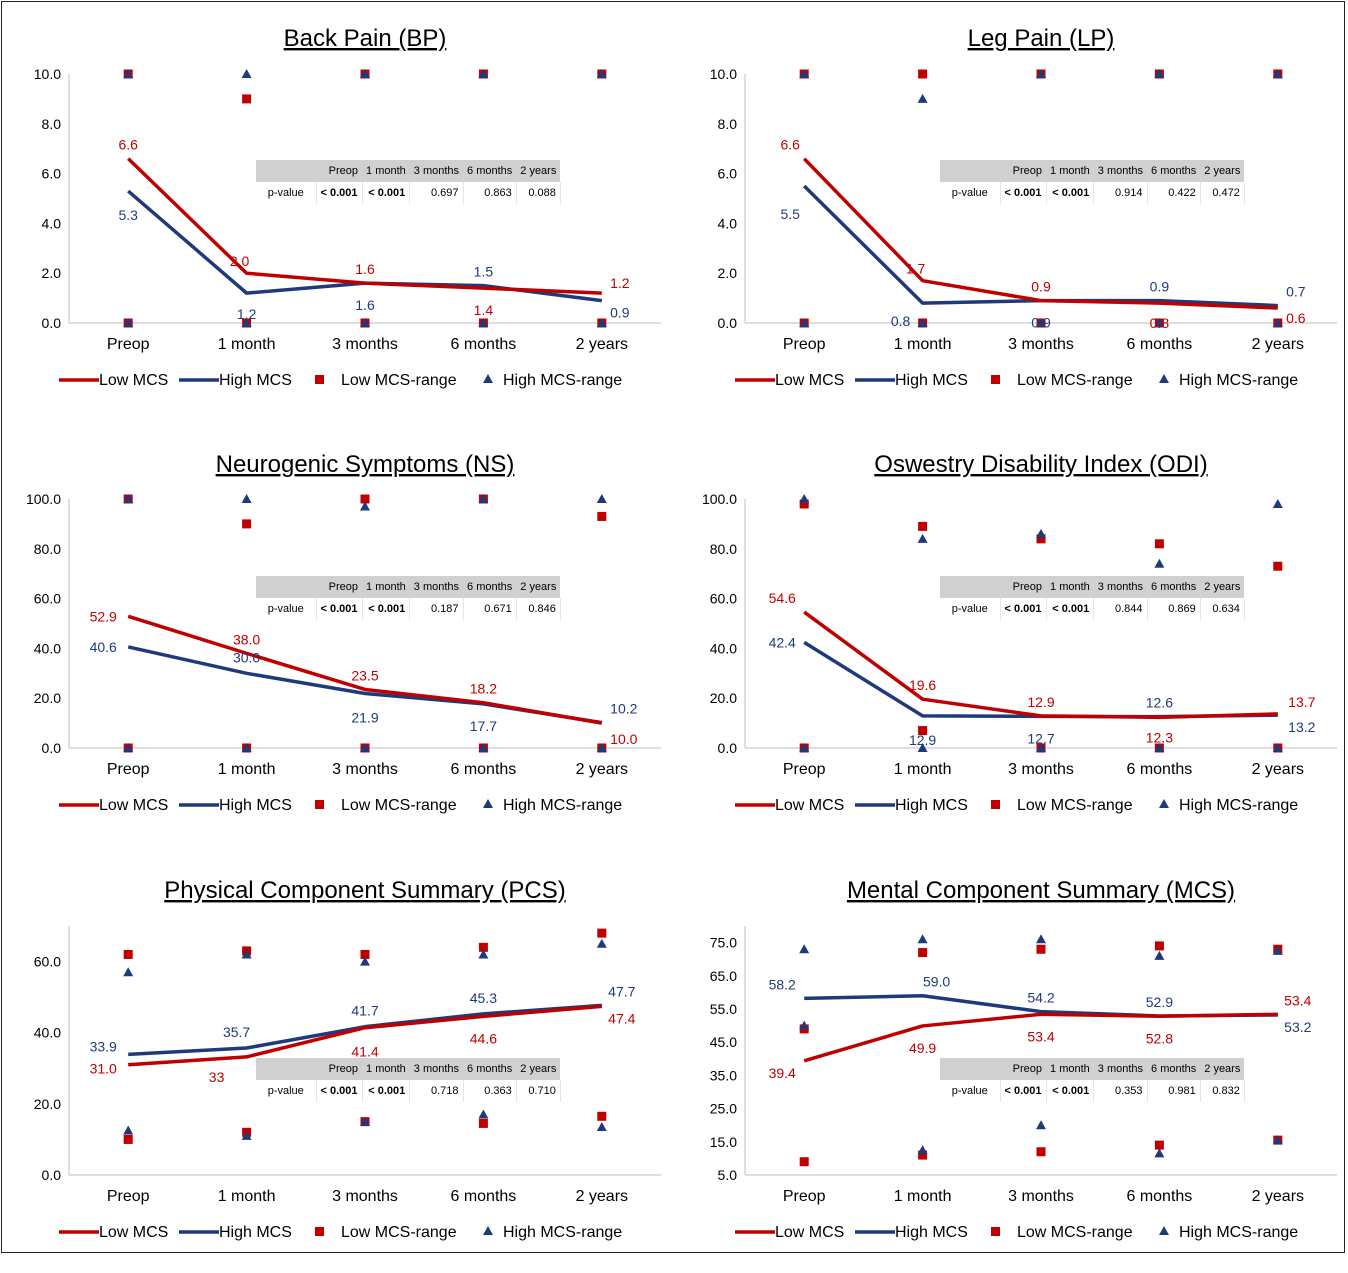 Image resolution: width=1348 pixels, height=1273 pixels. Describe the element at coordinates (1160, 323) in the screenshot. I see `low-mcs-data-label: 0.8` at that location.